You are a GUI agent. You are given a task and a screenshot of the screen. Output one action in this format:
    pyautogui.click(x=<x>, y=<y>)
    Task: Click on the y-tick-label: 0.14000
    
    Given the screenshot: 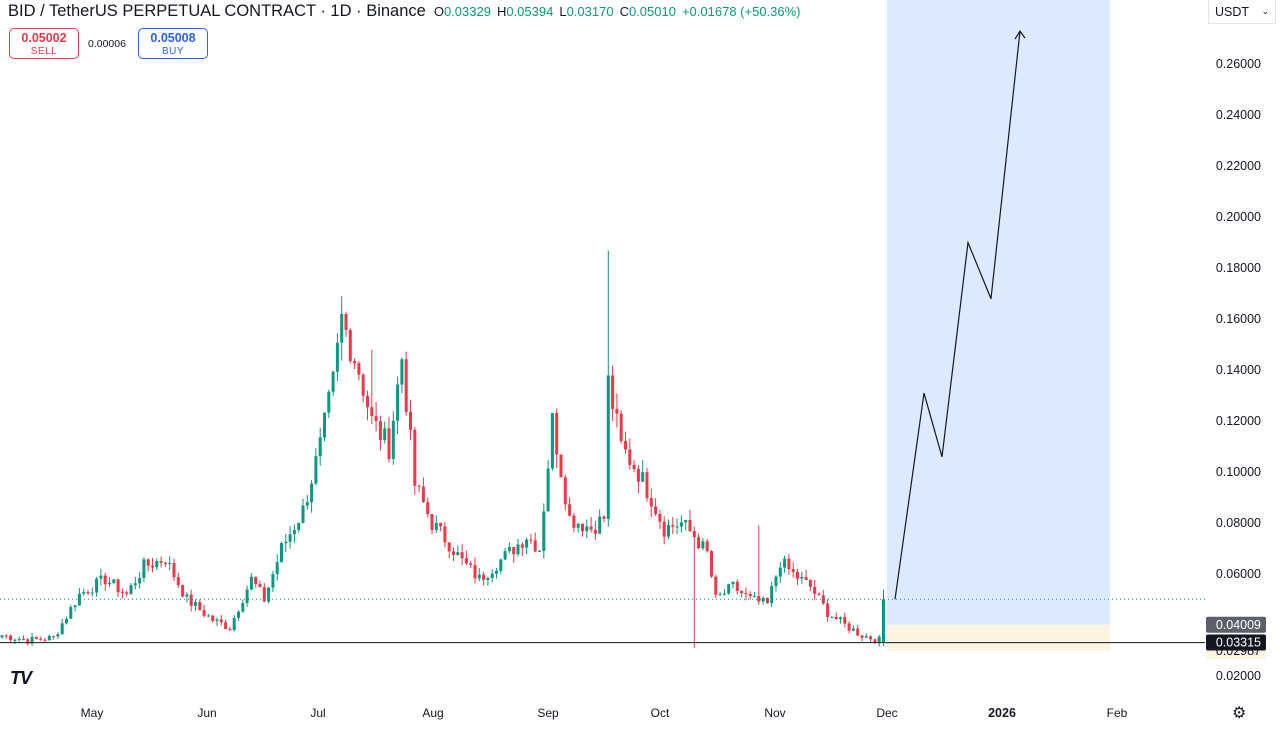 What is the action you would take?
    pyautogui.click(x=1238, y=370)
    